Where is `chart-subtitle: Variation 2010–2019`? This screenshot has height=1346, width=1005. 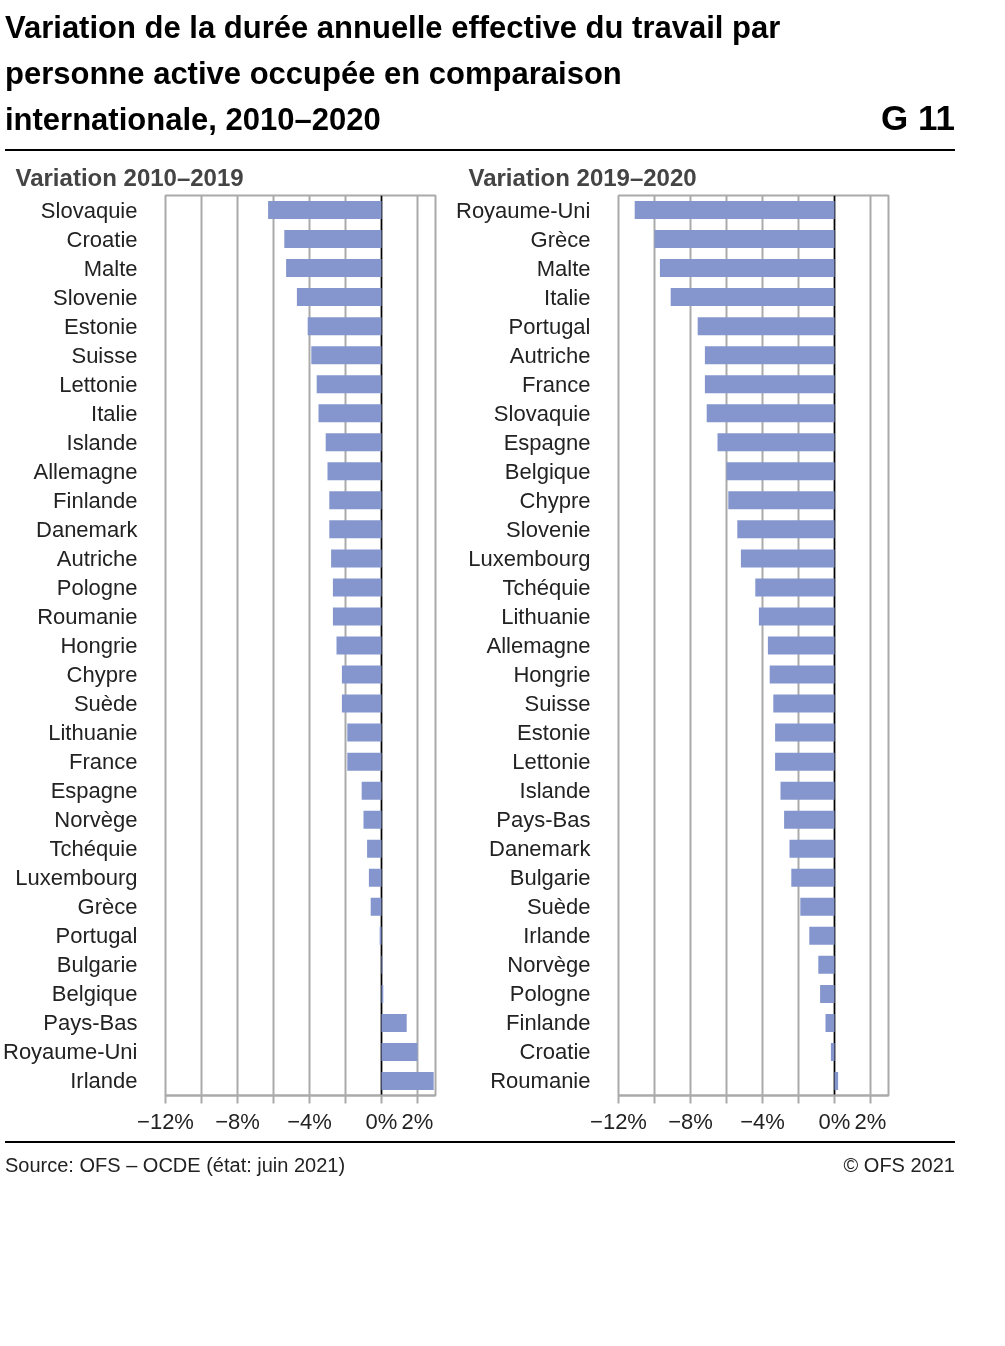
chart-subtitle: Variation 2010–2019 is located at coordinates (129, 177).